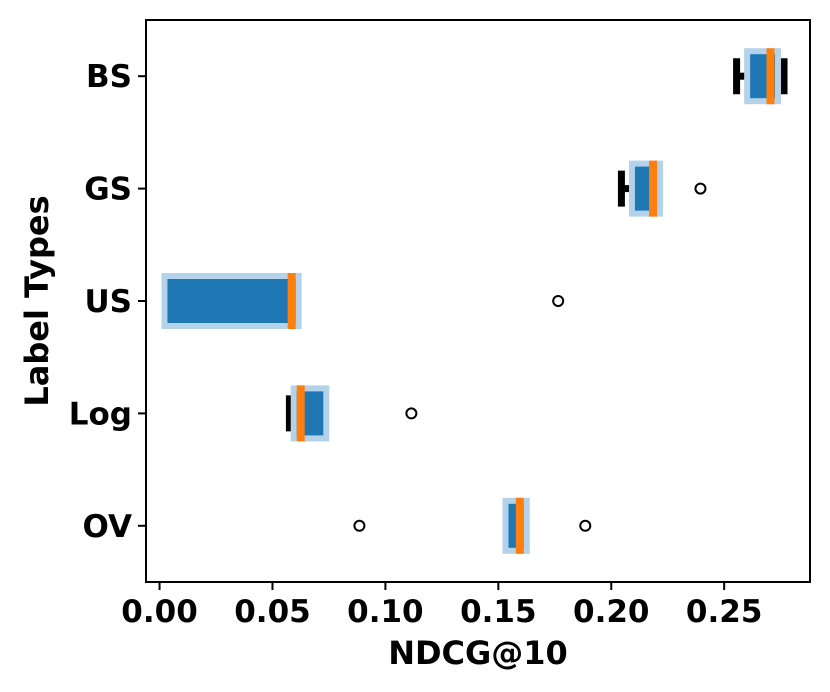 The width and height of the screenshot is (830, 692). I want to click on x-tick-label-4: 0.20, so click(611, 612).